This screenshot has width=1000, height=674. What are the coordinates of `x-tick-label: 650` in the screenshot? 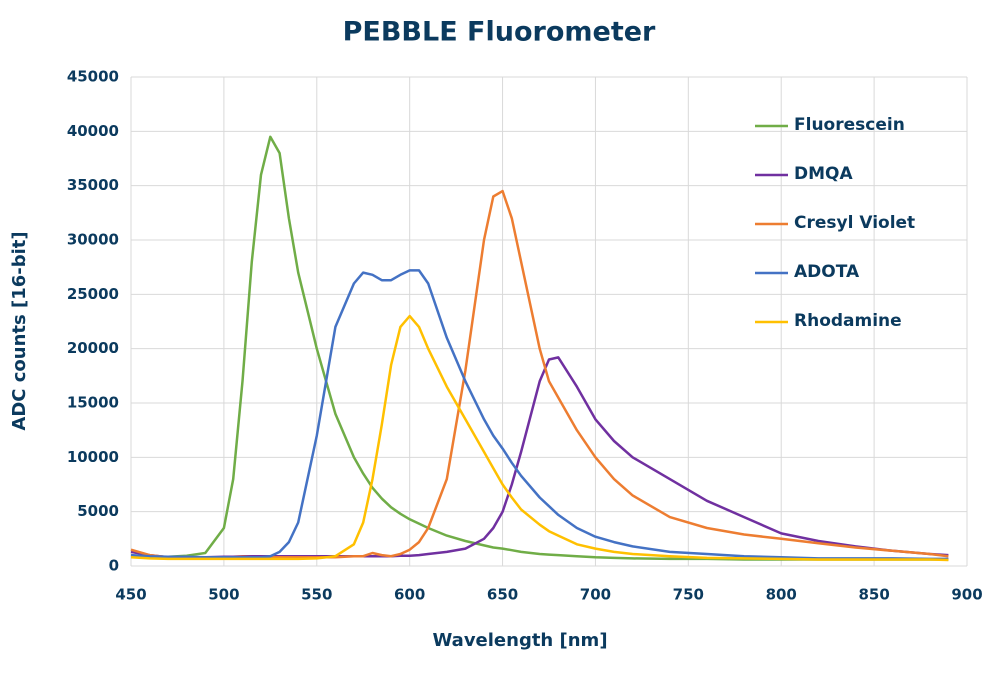 It's located at (502, 595).